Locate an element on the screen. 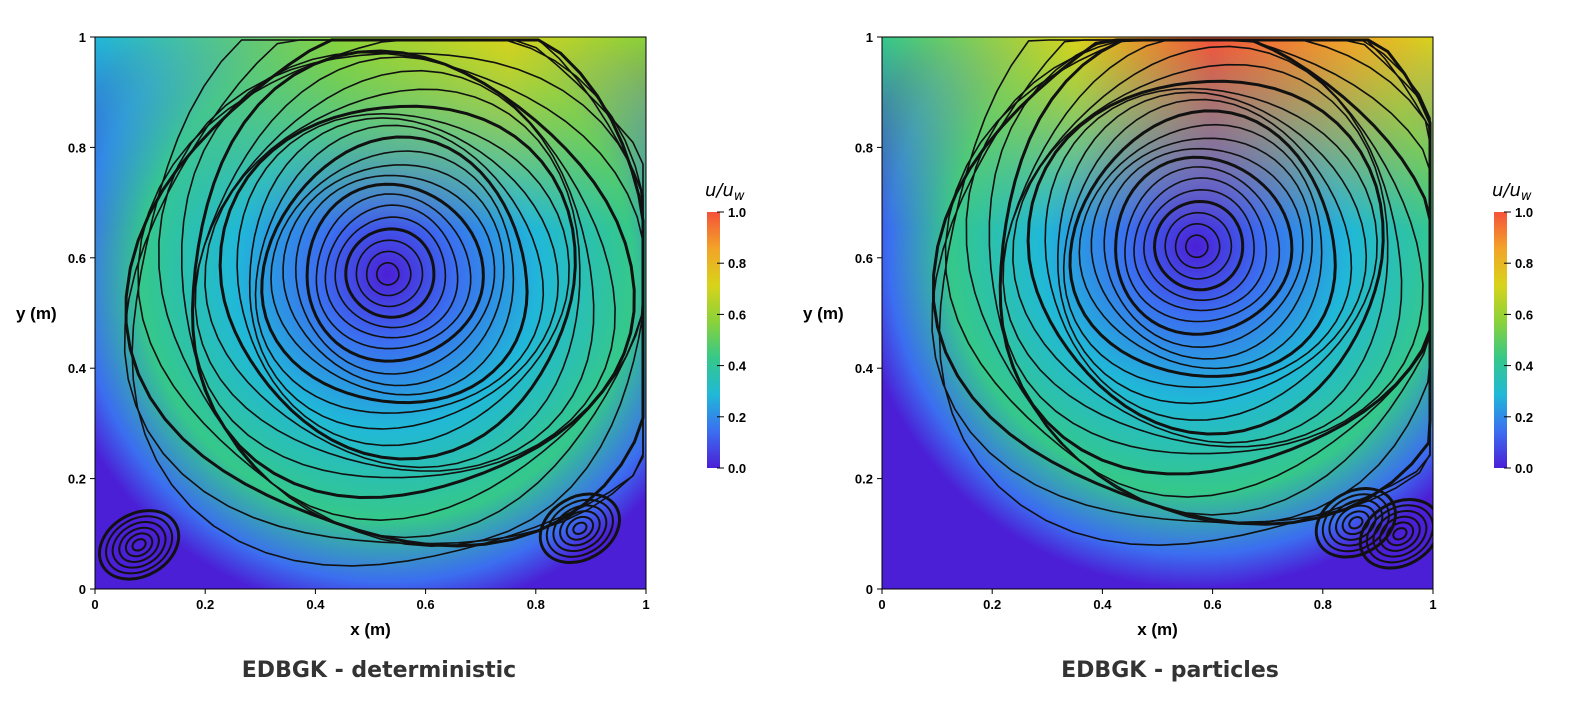 The width and height of the screenshot is (1574, 702). x-tick-label: 1 is located at coordinates (1432, 604).